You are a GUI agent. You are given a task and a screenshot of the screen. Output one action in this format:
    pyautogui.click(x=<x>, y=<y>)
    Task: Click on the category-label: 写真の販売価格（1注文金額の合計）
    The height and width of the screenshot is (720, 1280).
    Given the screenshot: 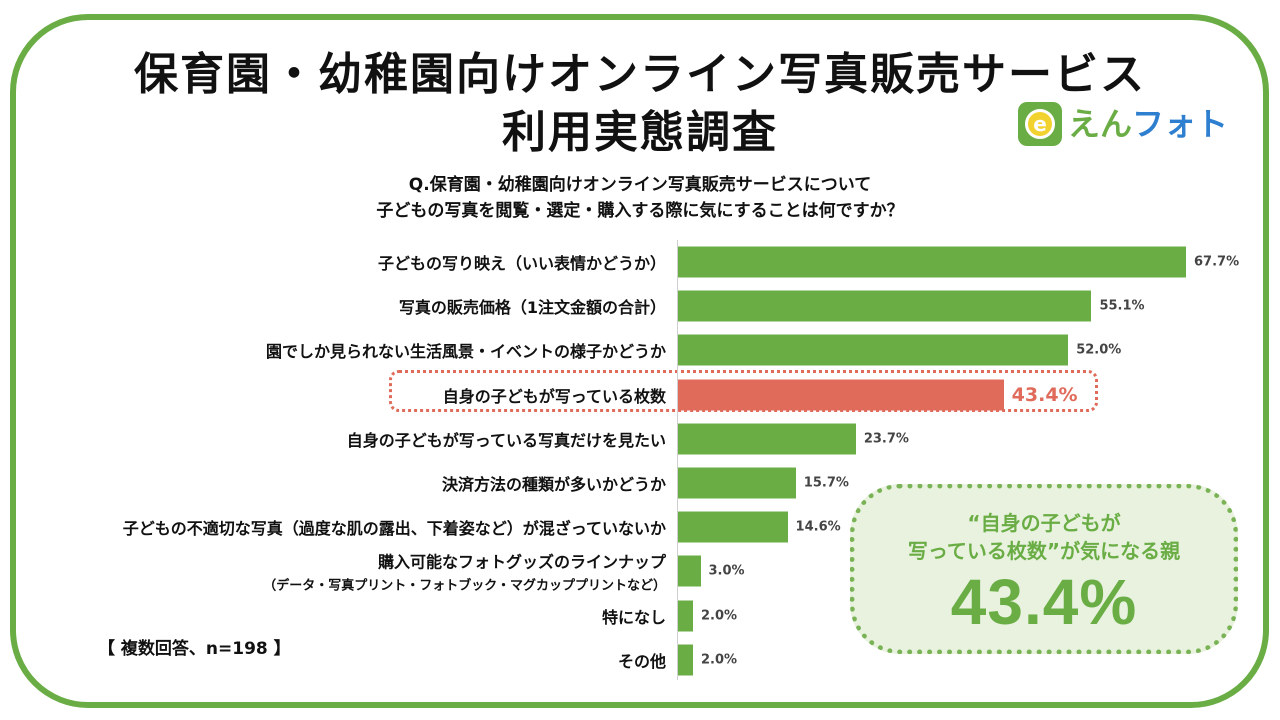 What is the action you would take?
    pyautogui.click(x=532, y=306)
    